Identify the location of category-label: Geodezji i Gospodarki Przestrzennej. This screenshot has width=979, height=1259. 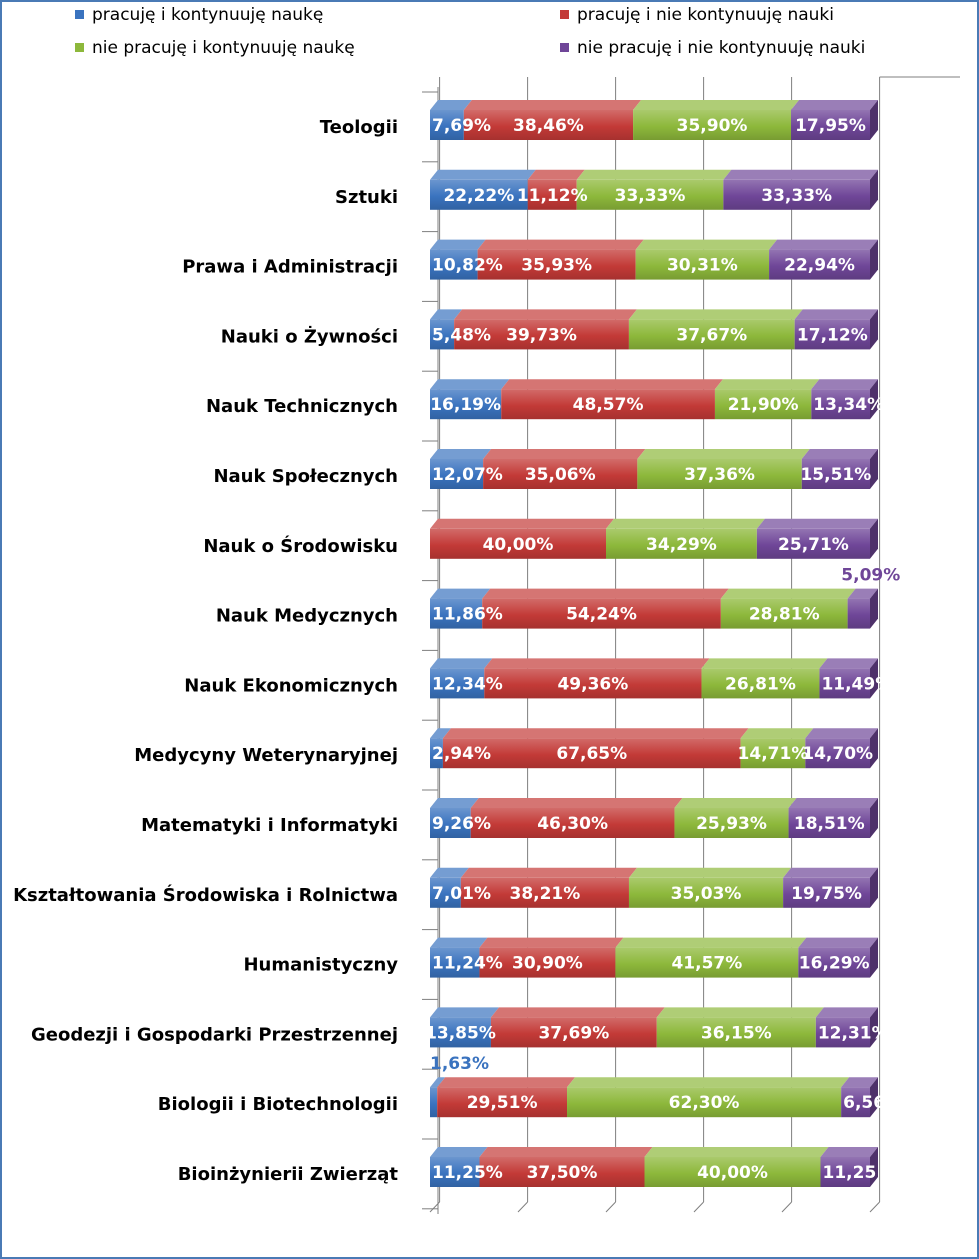
(214, 1034).